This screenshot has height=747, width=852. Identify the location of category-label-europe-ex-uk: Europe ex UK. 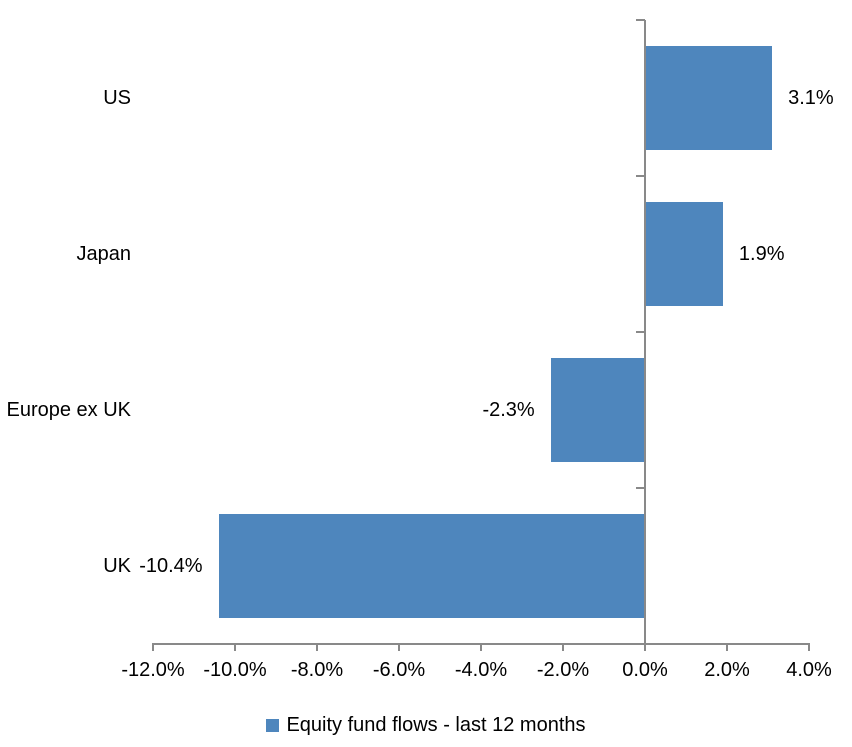
(68, 409).